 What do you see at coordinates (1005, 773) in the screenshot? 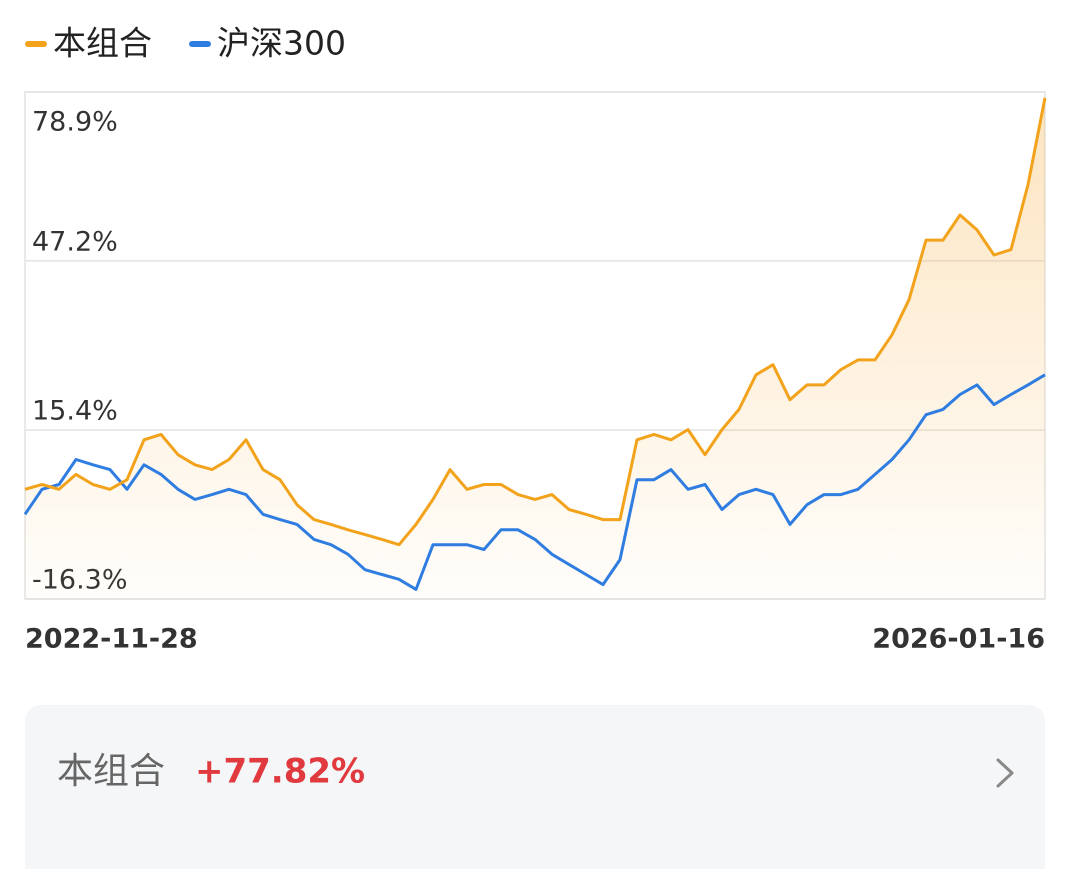
I see `chevron` at bounding box center [1005, 773].